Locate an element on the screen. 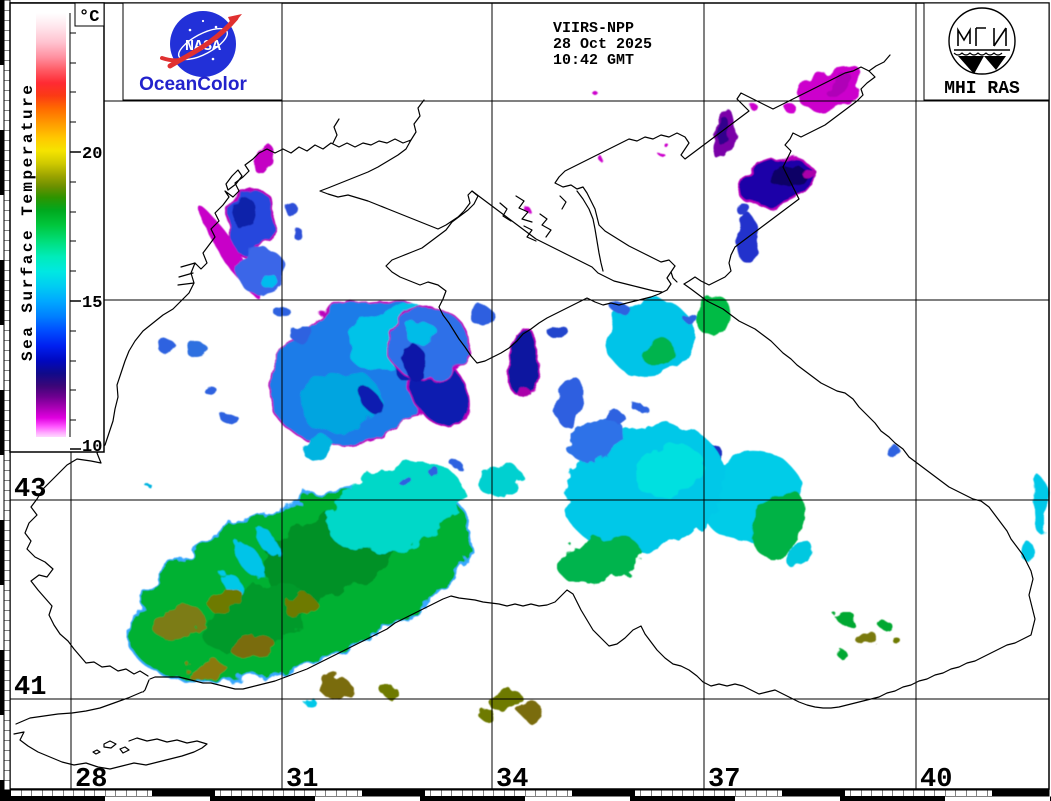  left-border-comb is located at coordinates (7, 395).